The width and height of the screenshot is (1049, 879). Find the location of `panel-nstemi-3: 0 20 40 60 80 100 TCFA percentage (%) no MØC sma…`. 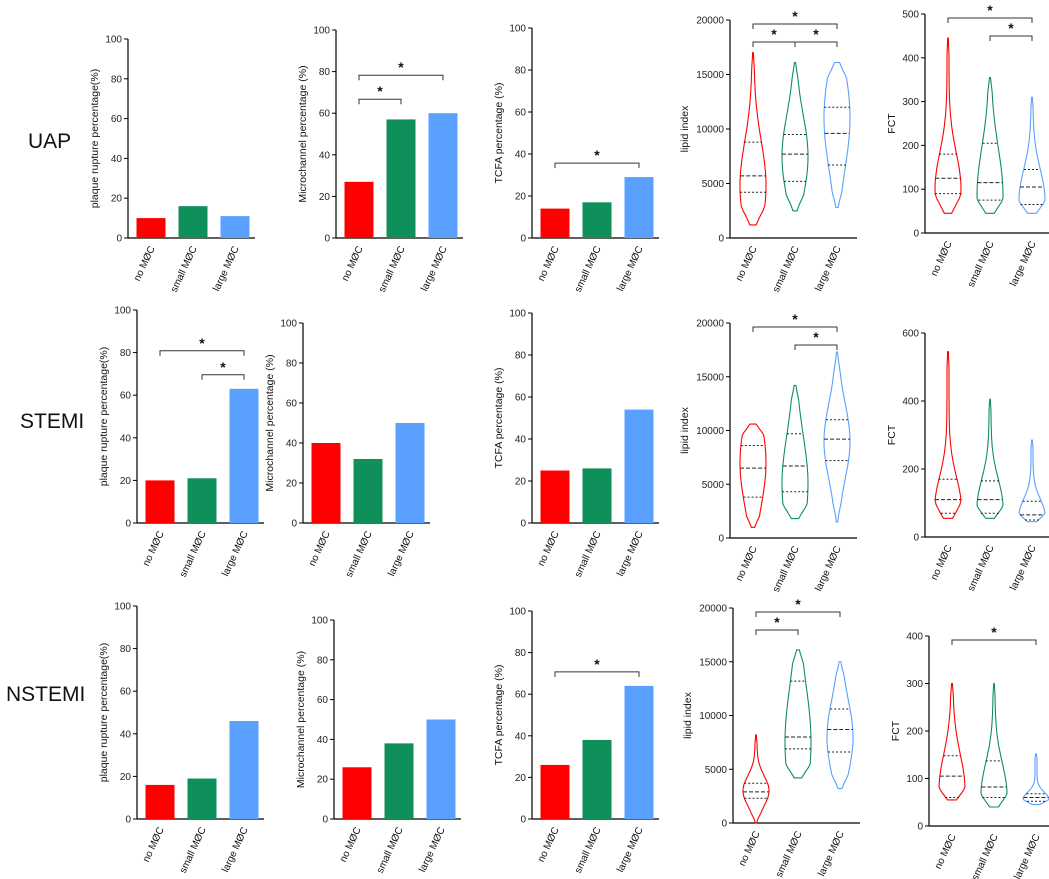

panel-nstemi-3: 0 20 40 60 80 100 TCFA percentage (%) no MØC sma… is located at coordinates (576, 741).